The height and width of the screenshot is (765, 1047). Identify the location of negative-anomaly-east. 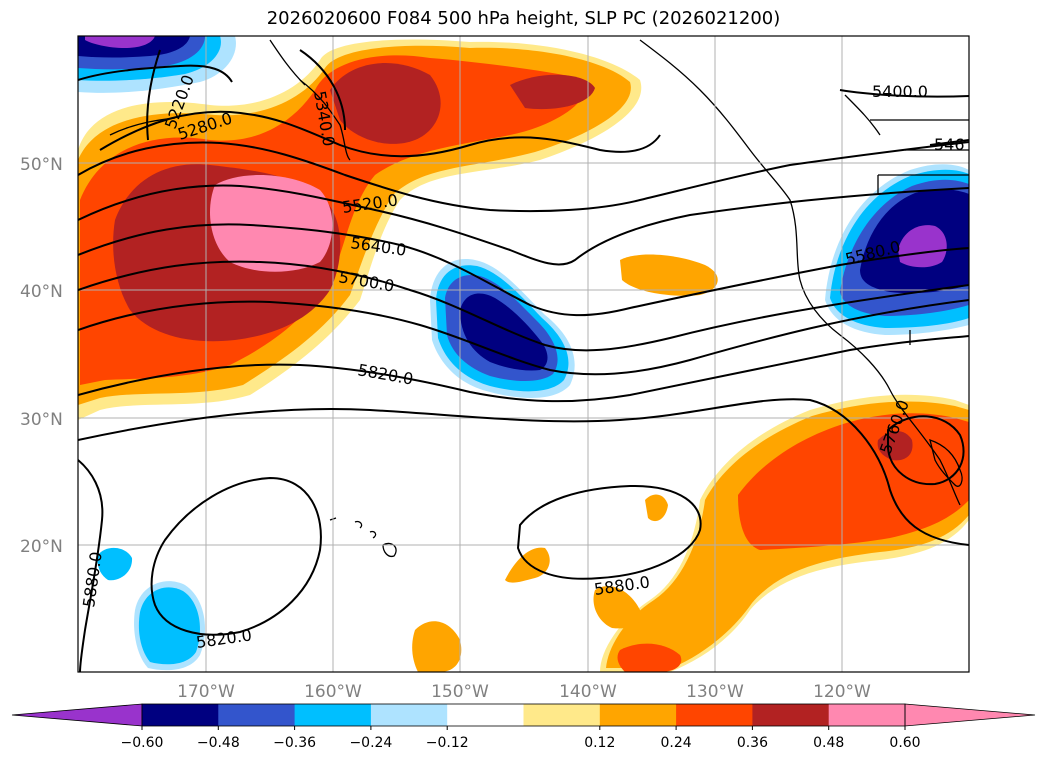
(897, 249).